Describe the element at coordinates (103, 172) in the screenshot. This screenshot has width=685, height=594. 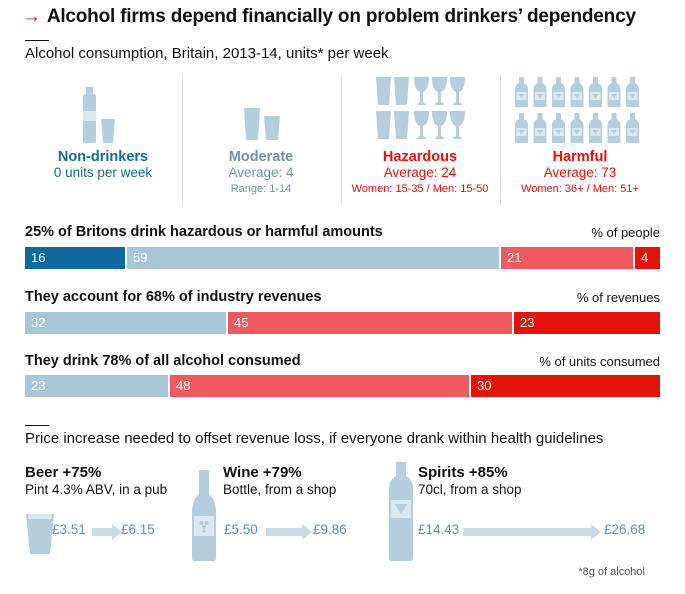
I see `category-average: 0 units per week` at that location.